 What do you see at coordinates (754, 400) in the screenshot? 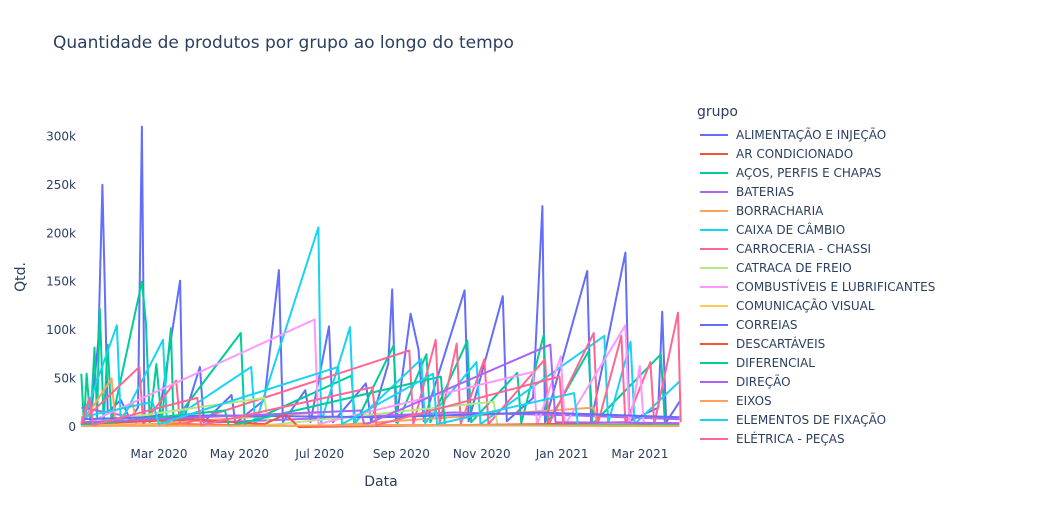
I see `legend-label: EIXOS` at bounding box center [754, 400].